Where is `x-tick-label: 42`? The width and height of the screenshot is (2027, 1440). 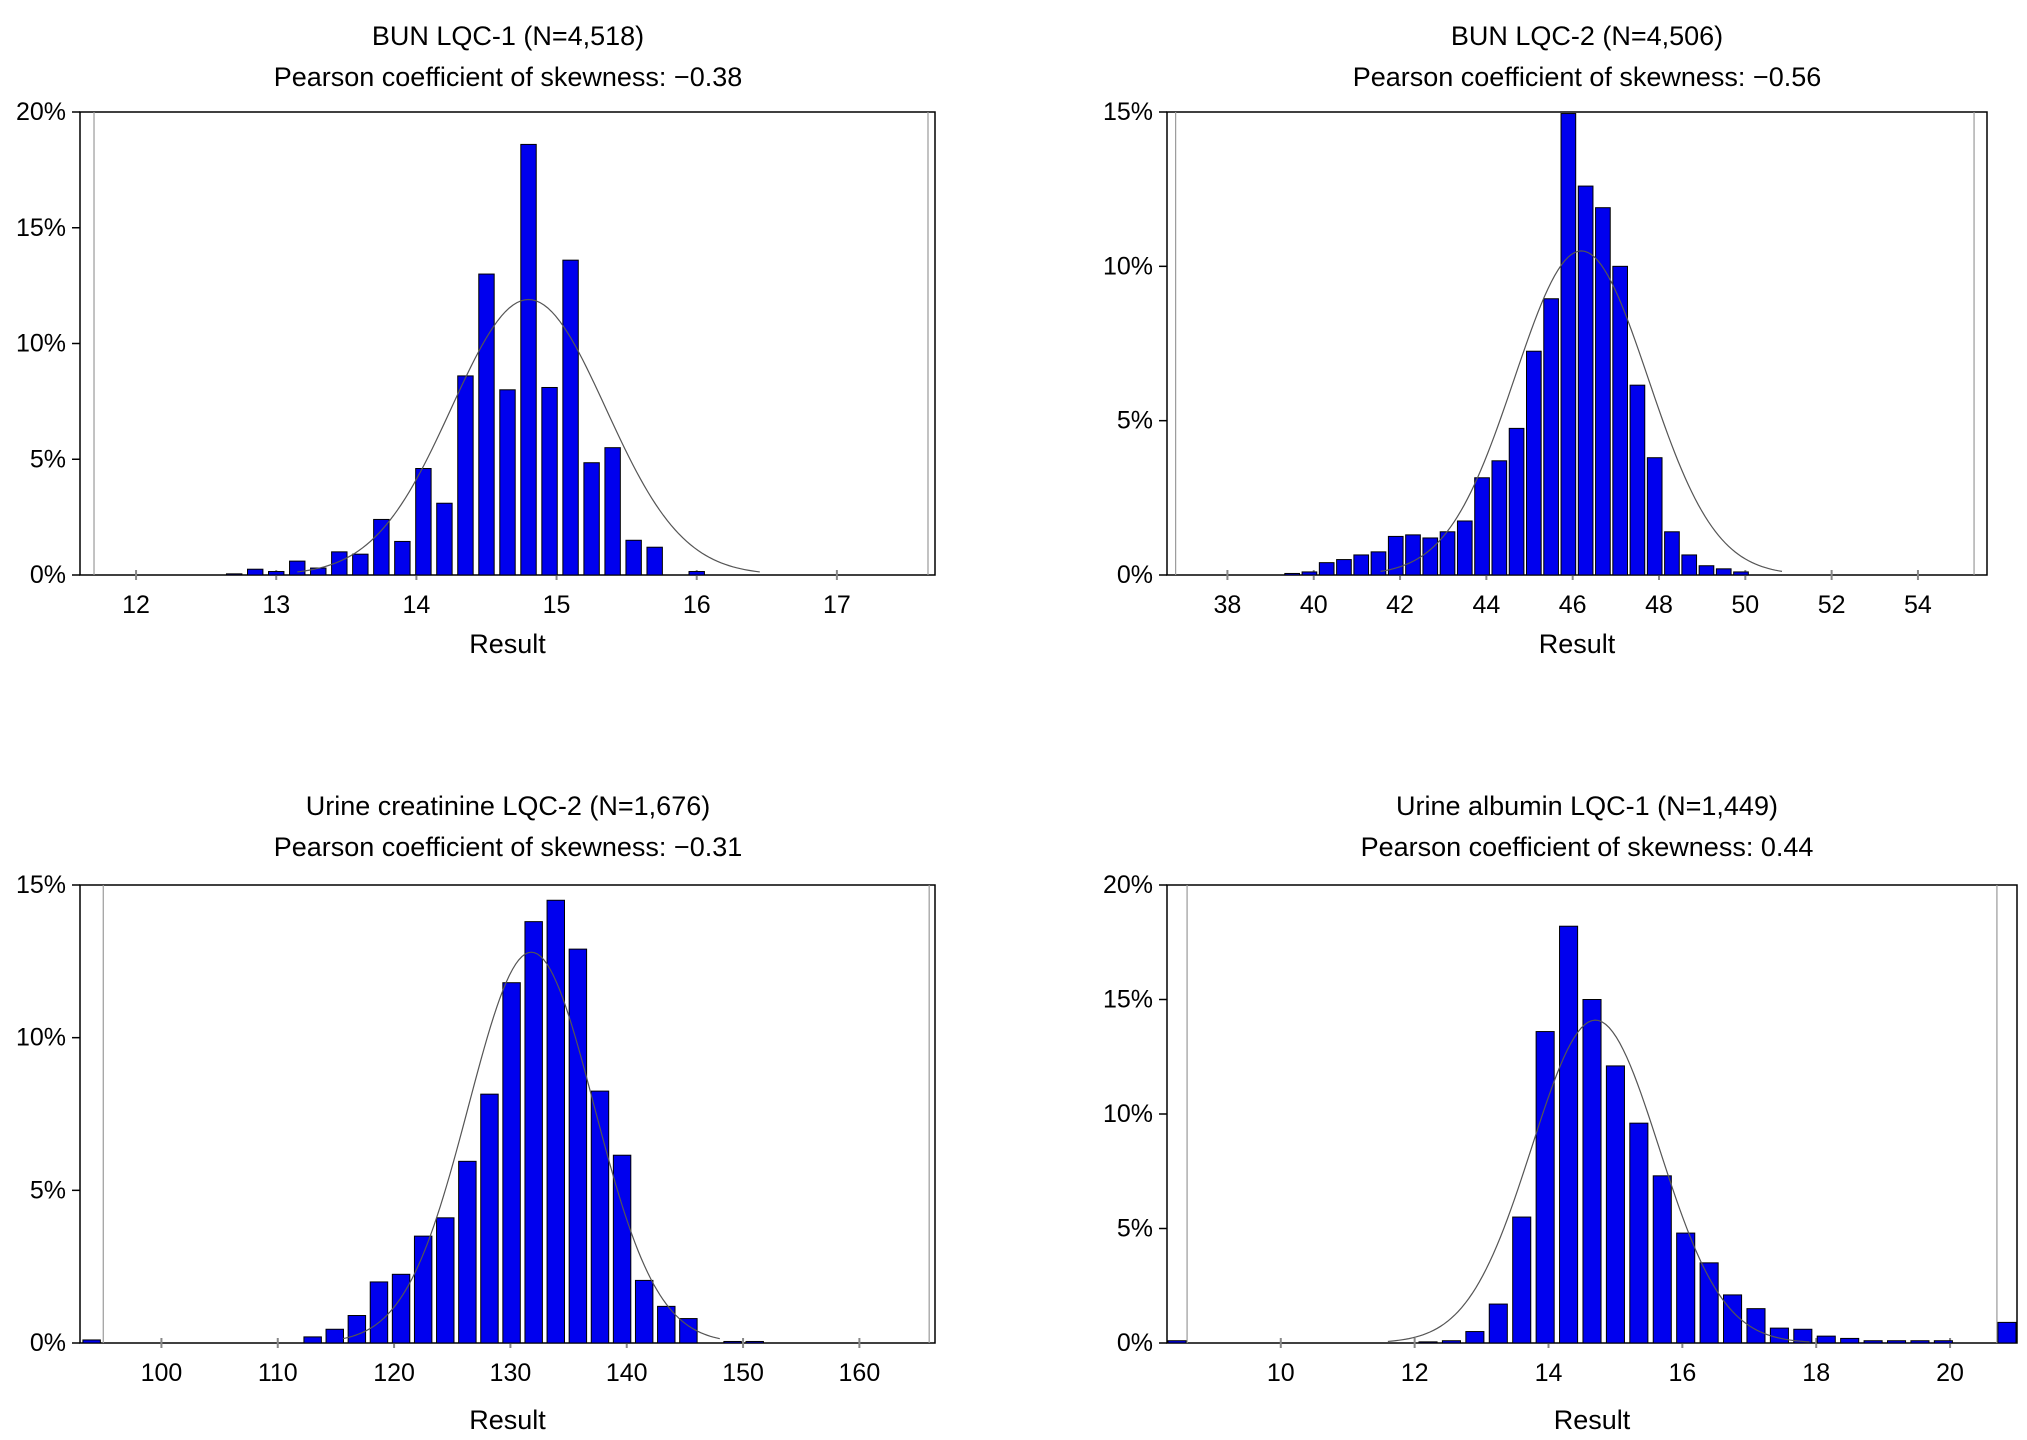
x-tick-label: 42 is located at coordinates (1400, 605).